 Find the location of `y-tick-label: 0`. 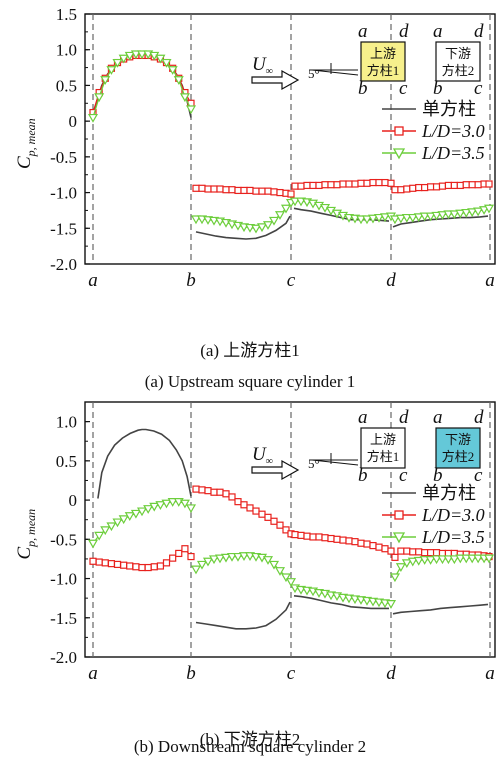

y-tick-label: 0 is located at coordinates (73, 500).